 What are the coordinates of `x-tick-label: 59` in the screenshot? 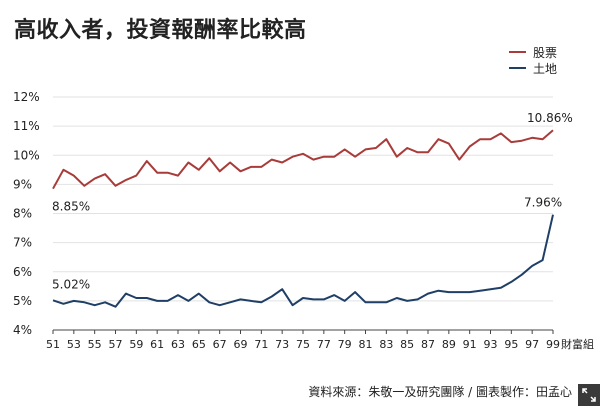 It's located at (136, 344).